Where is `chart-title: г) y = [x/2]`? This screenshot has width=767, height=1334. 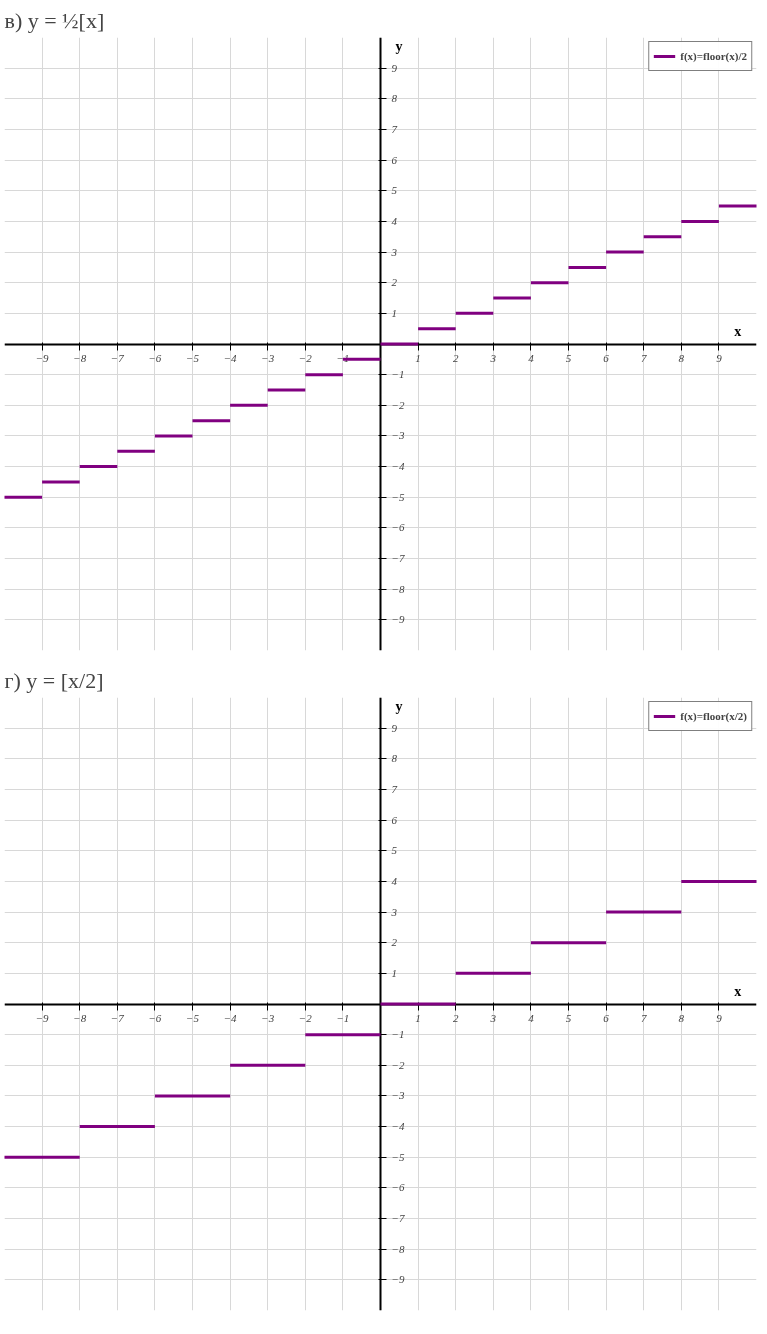
chart-title: г) y = [x/2] is located at coordinates (54, 680).